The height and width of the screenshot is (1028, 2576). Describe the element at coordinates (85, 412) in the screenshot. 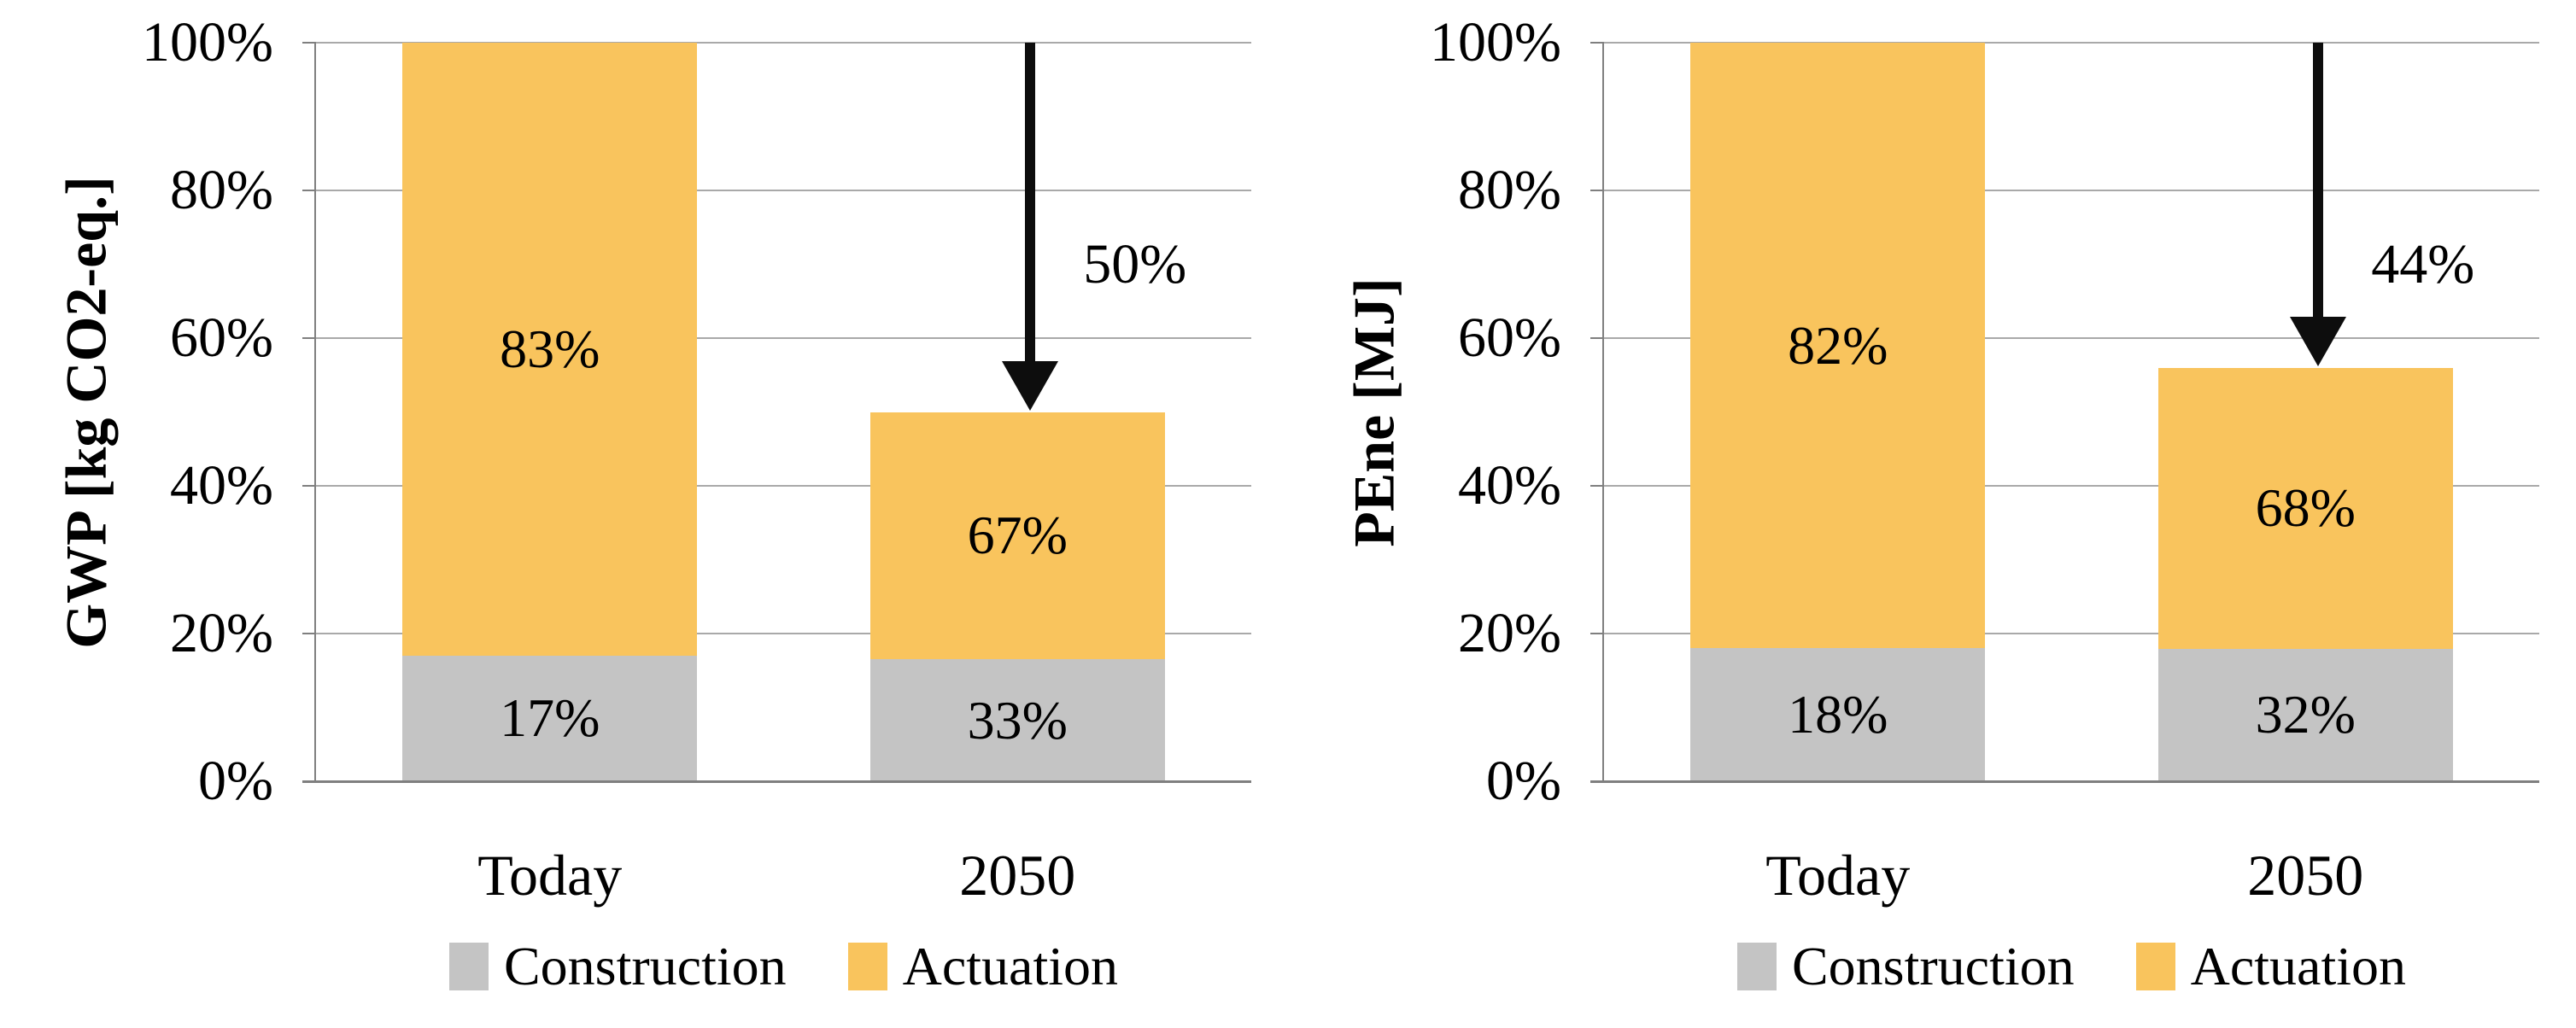

I see `y-axis-title: GWP [kg CO2-eq.]` at that location.